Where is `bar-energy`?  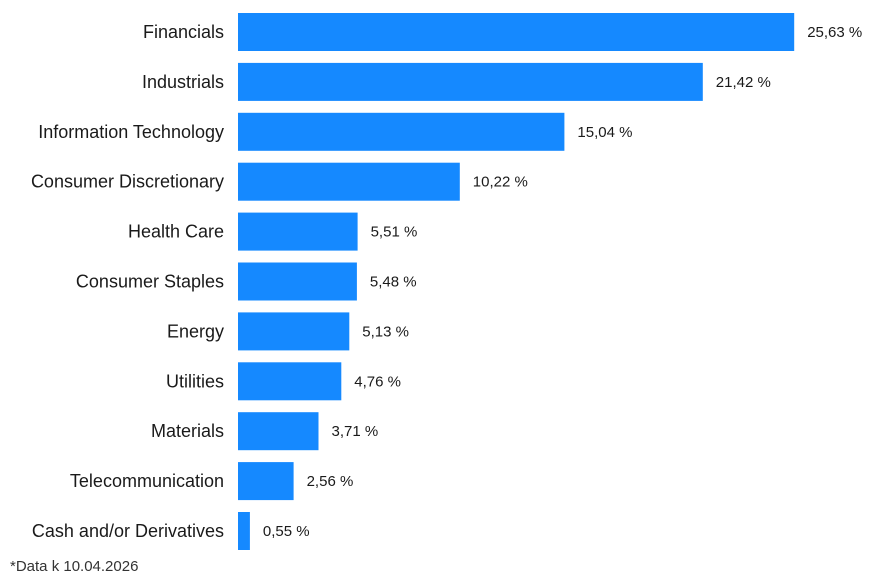 bar-energy is located at coordinates (294, 331).